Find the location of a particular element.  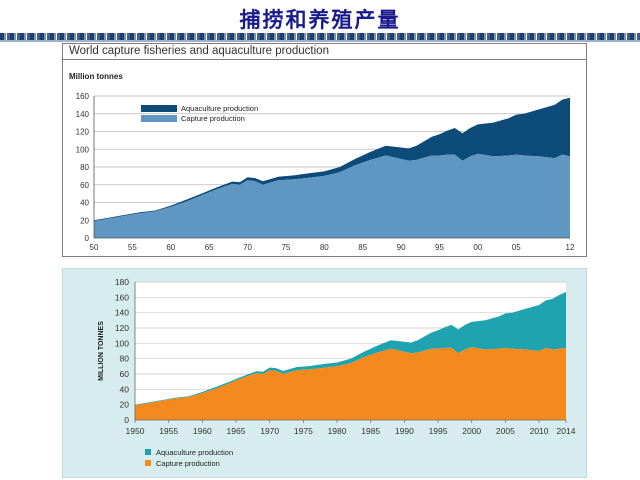

x-tick-2014: 2014 is located at coordinates (566, 431).